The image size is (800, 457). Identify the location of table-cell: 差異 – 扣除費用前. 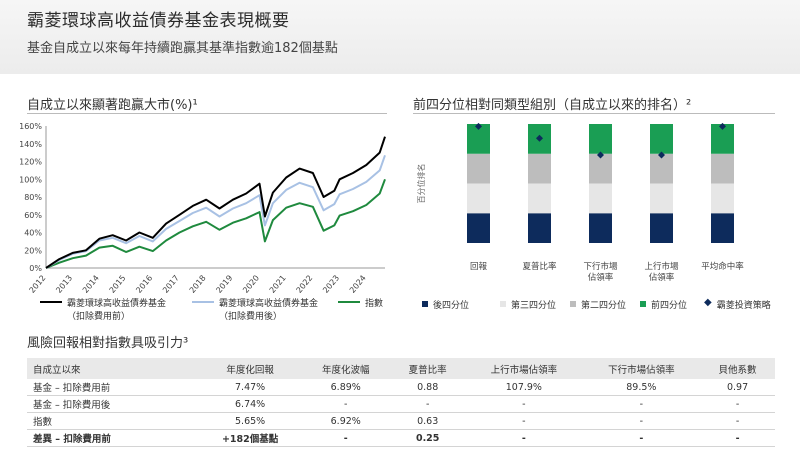
(113, 438).